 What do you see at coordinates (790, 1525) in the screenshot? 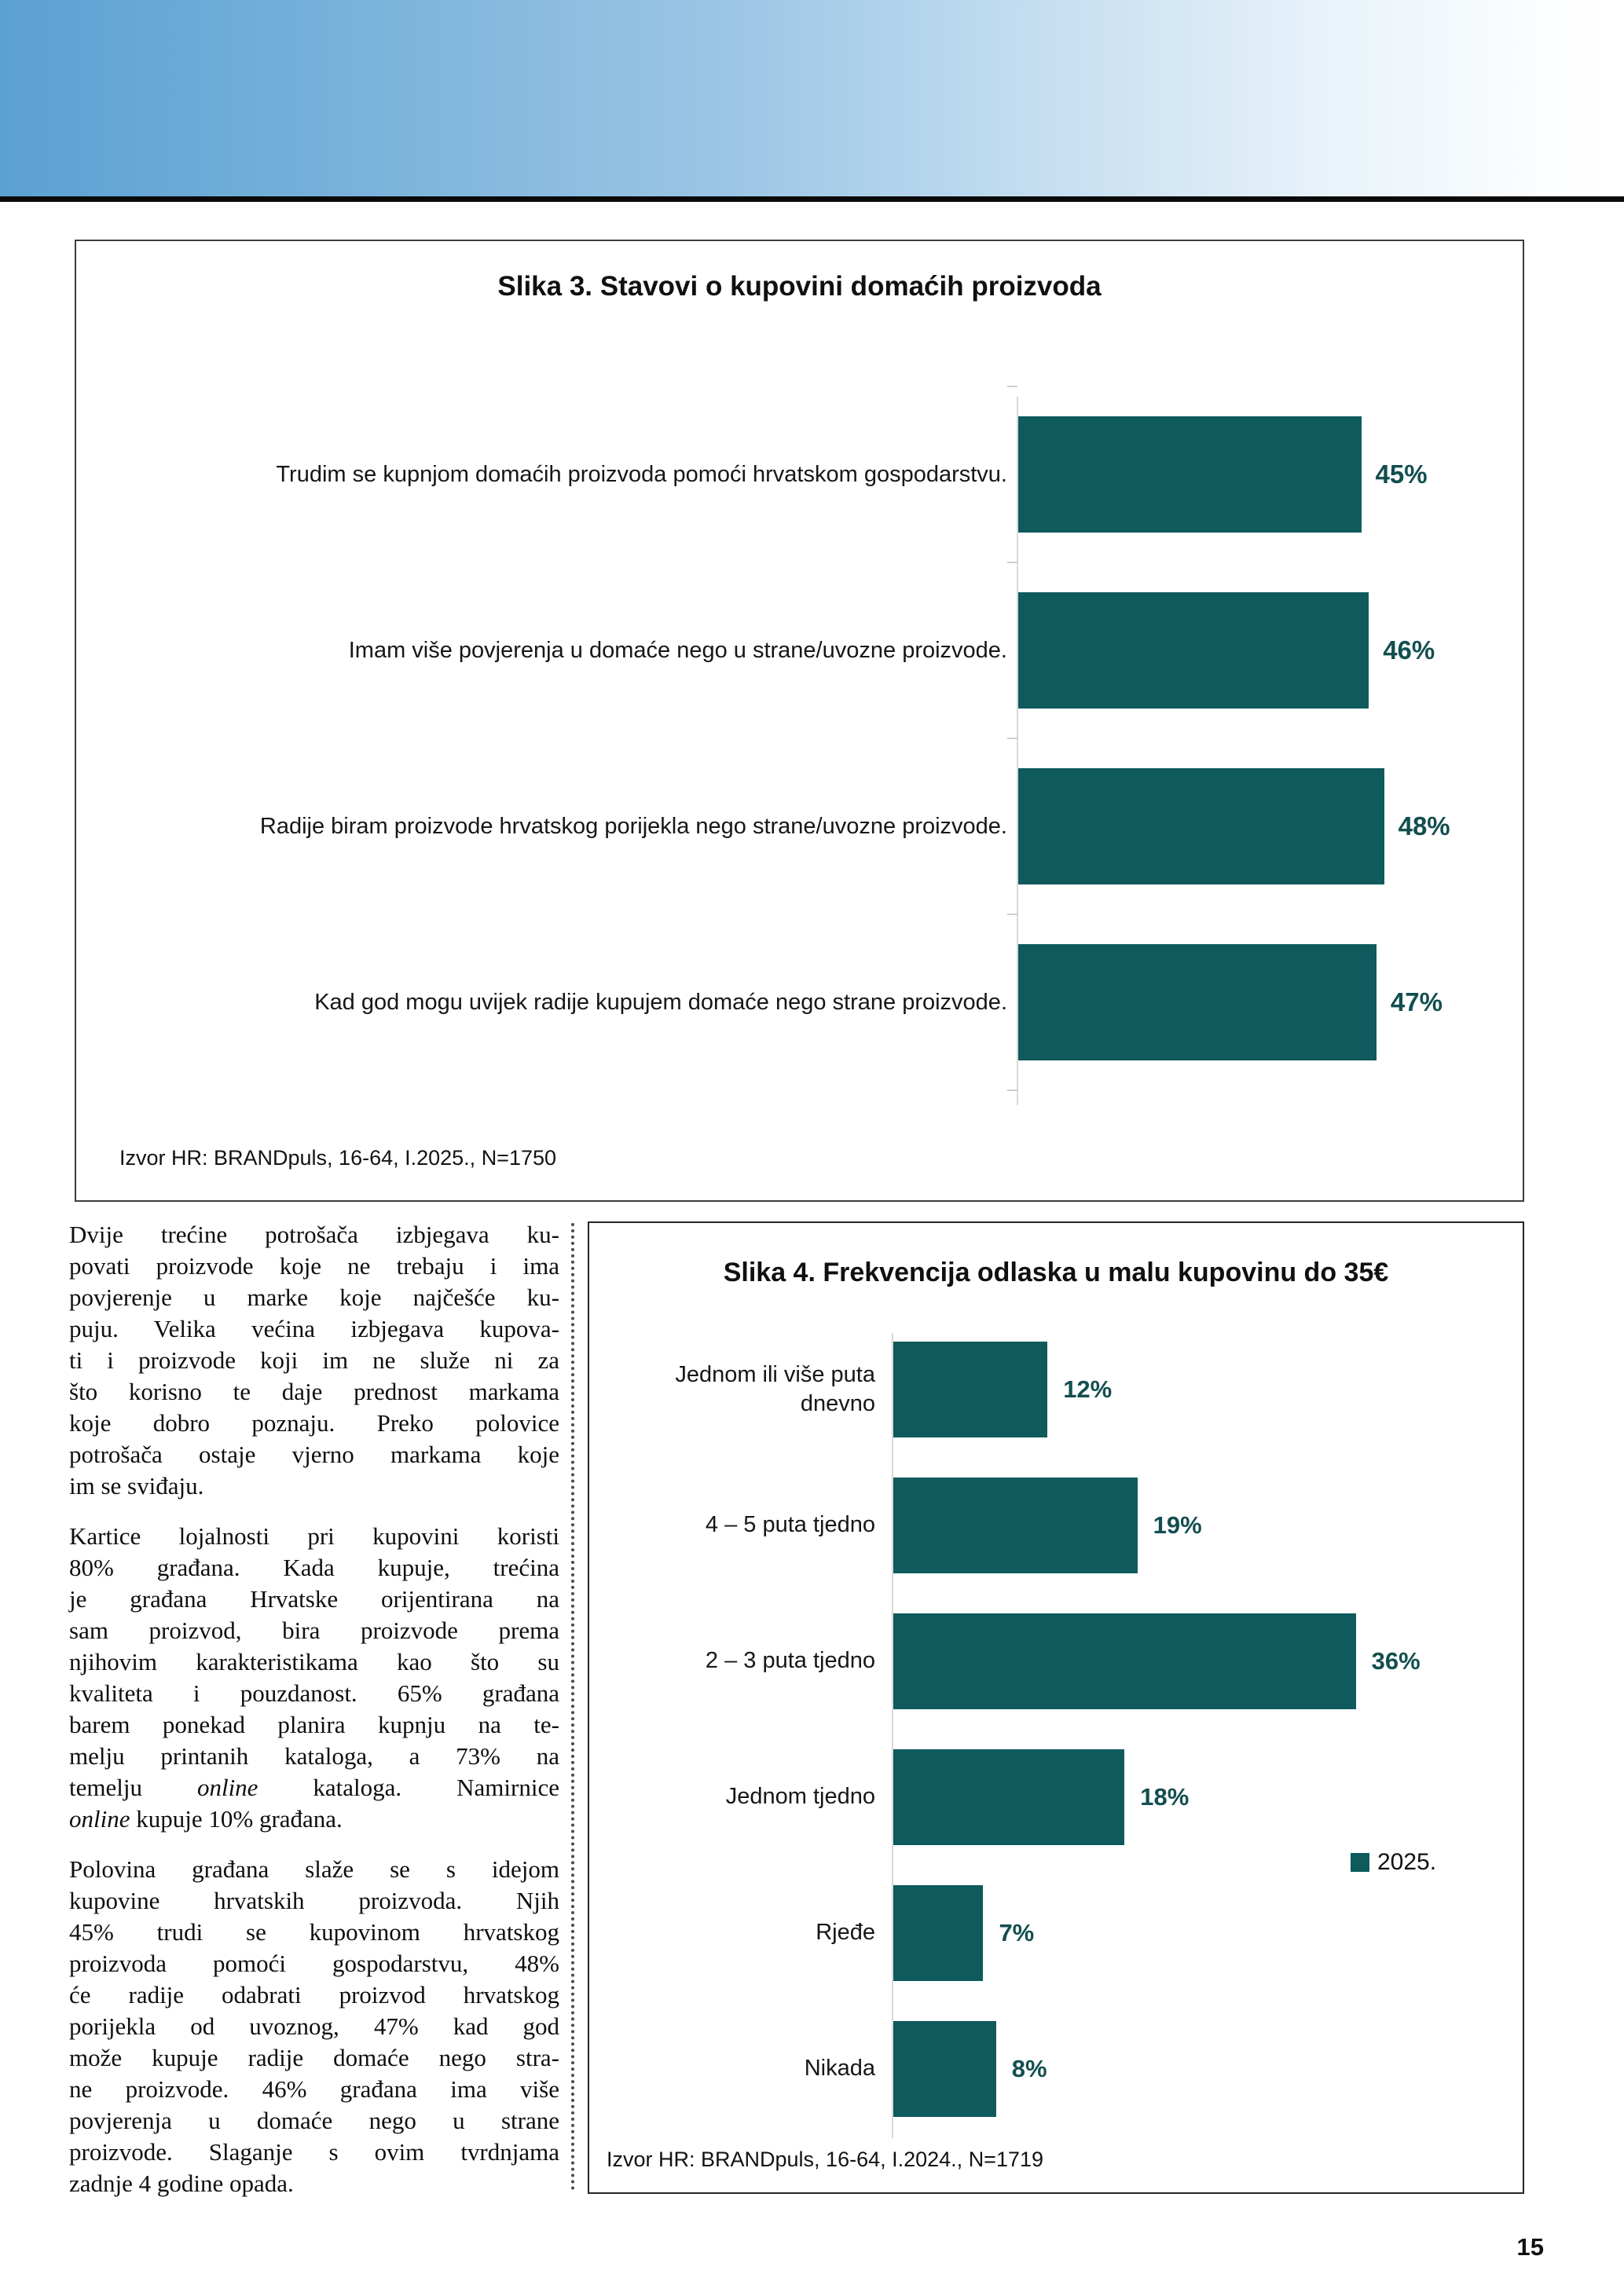
I see `category-label: 4 – 5 puta tjedno` at bounding box center [790, 1525].